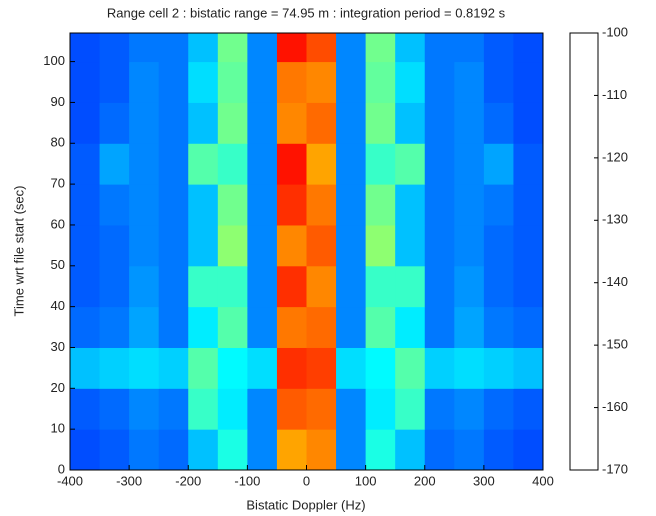 This screenshot has height=516, width=656. I want to click on x-tick-label: 0, so click(306, 480).